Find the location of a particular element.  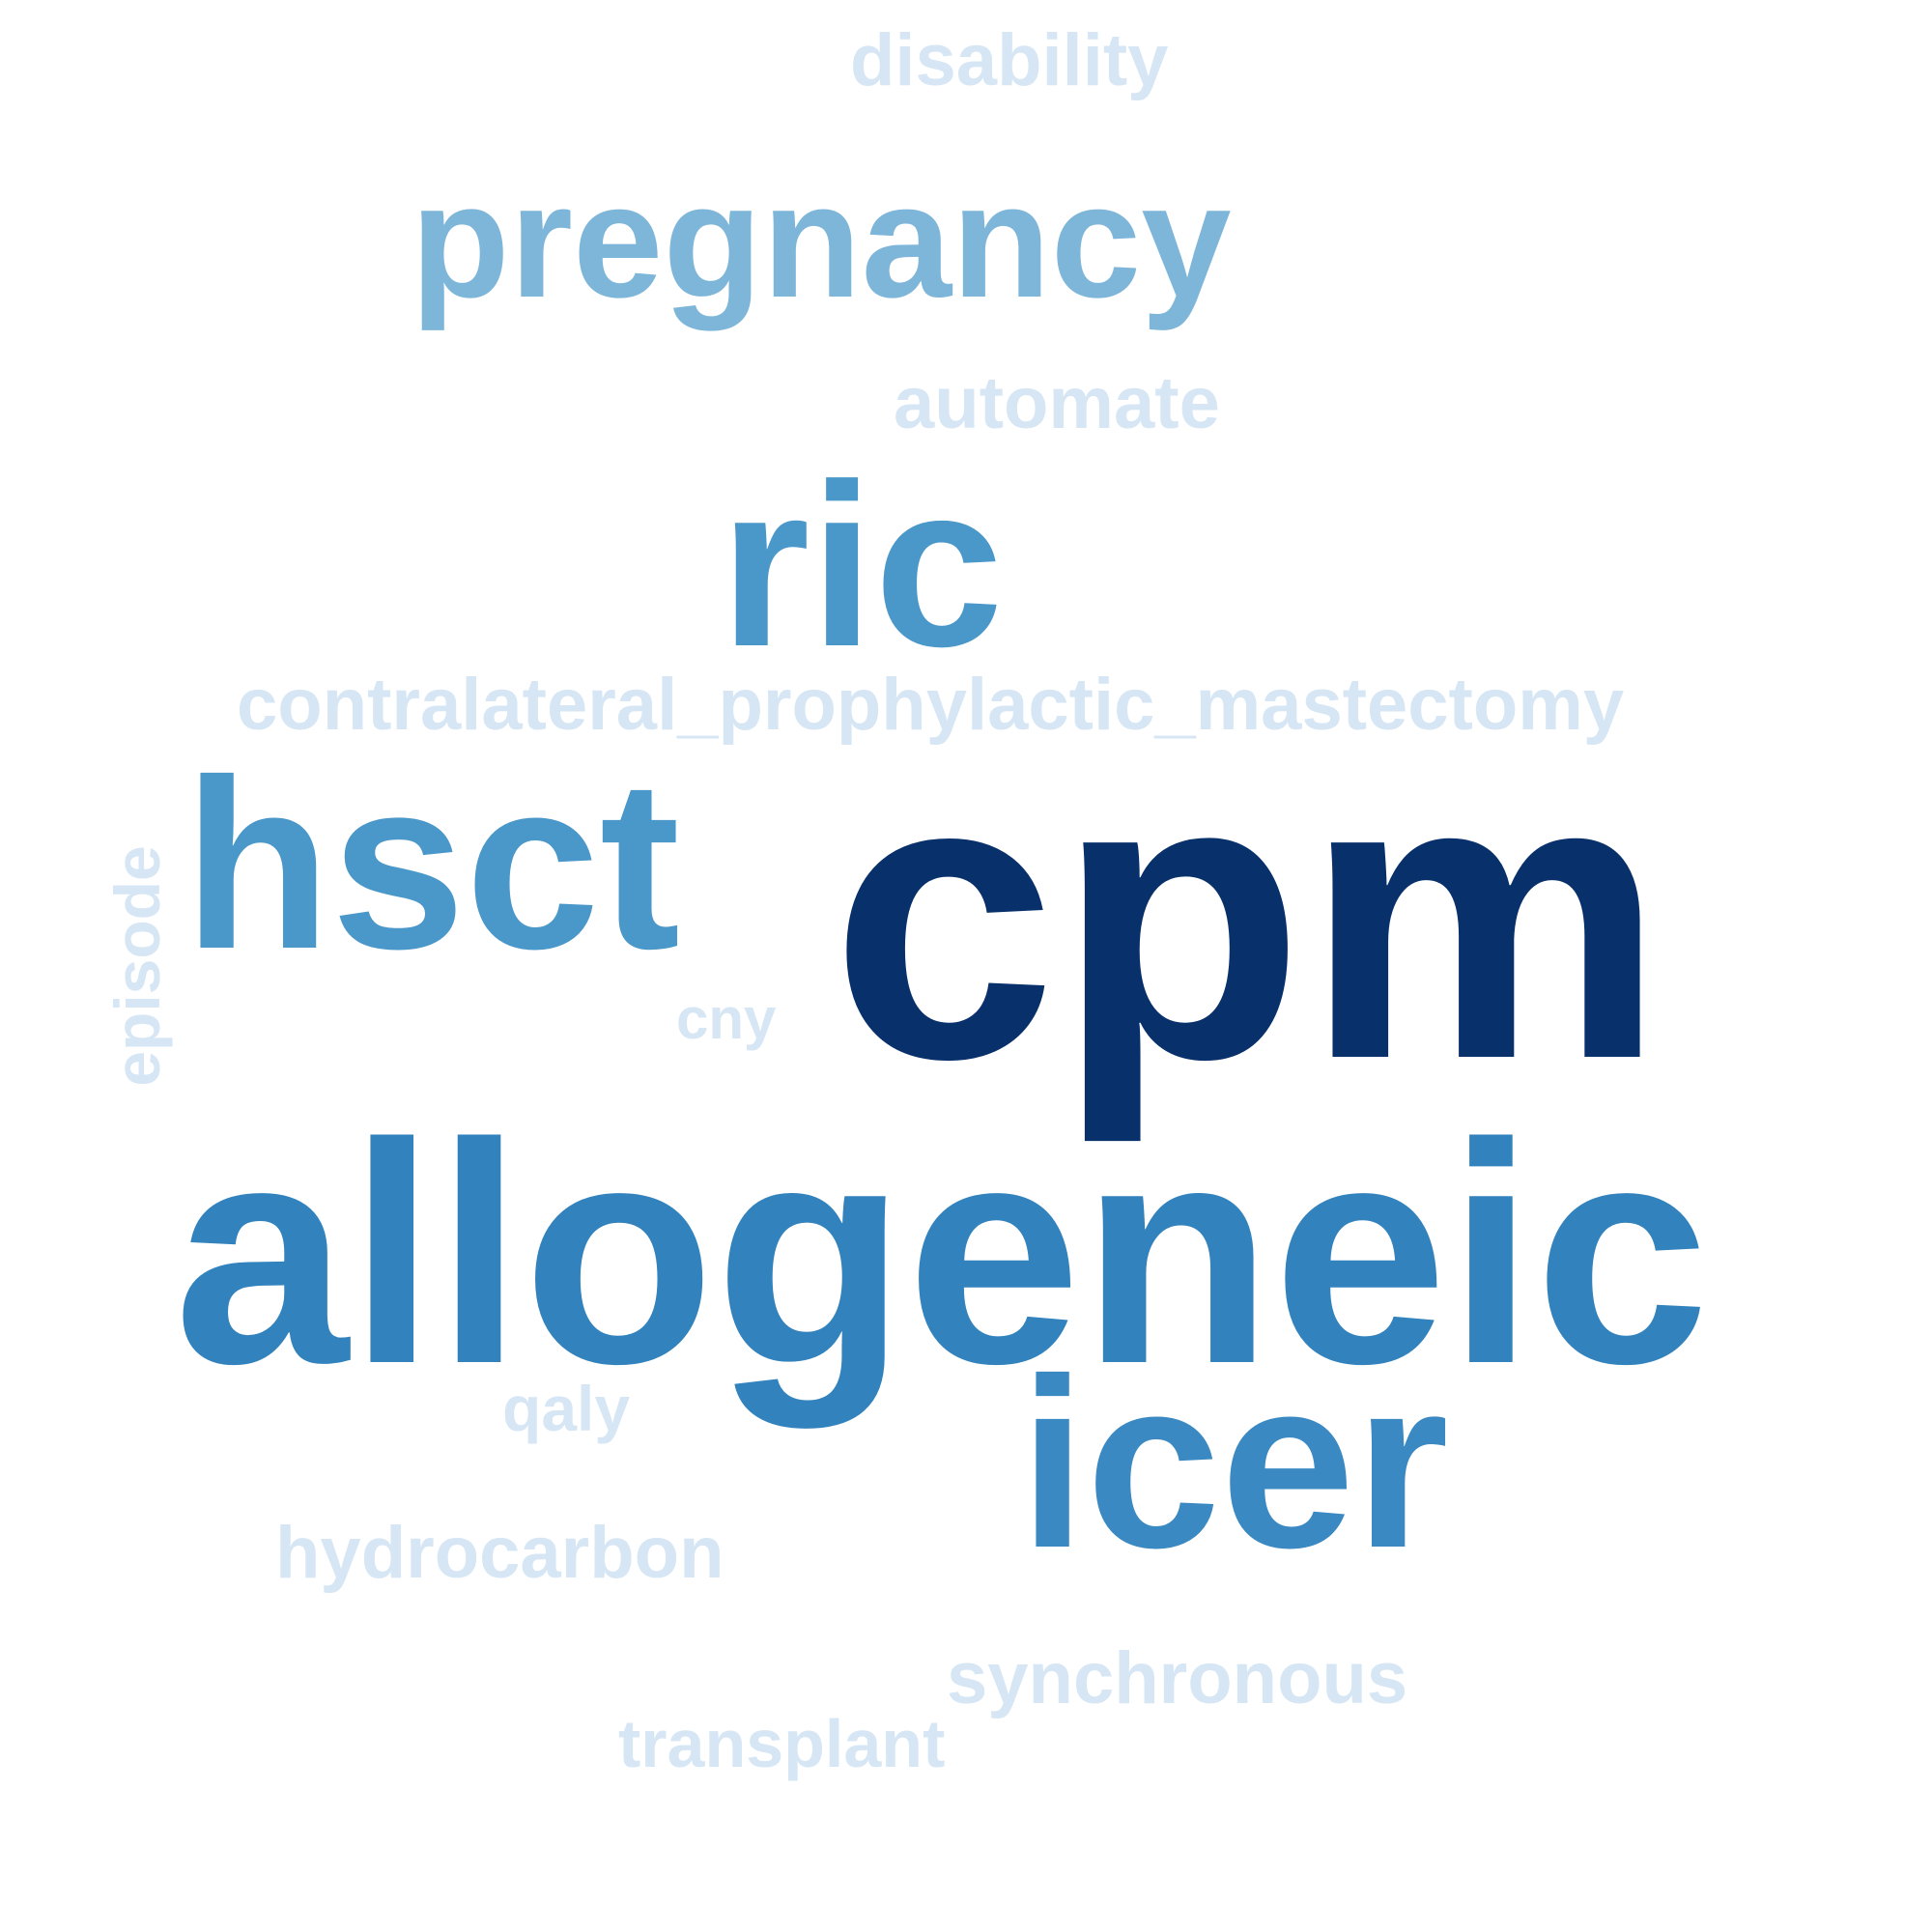

word-disability: disability is located at coordinates (1009, 60).